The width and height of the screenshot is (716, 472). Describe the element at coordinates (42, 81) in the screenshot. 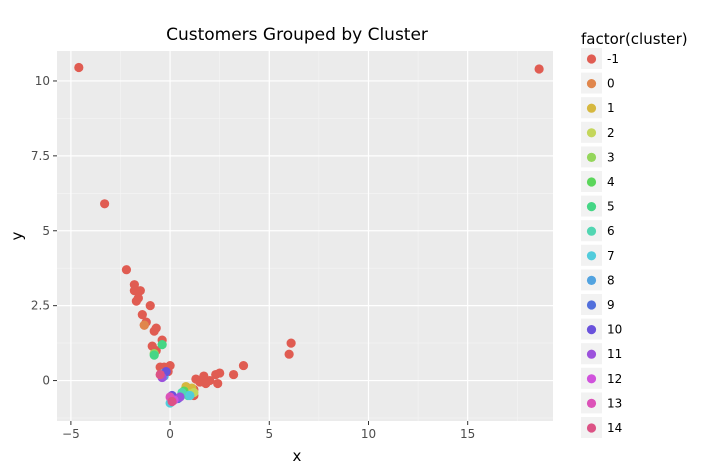

I see `y-tick-label: 10` at that location.